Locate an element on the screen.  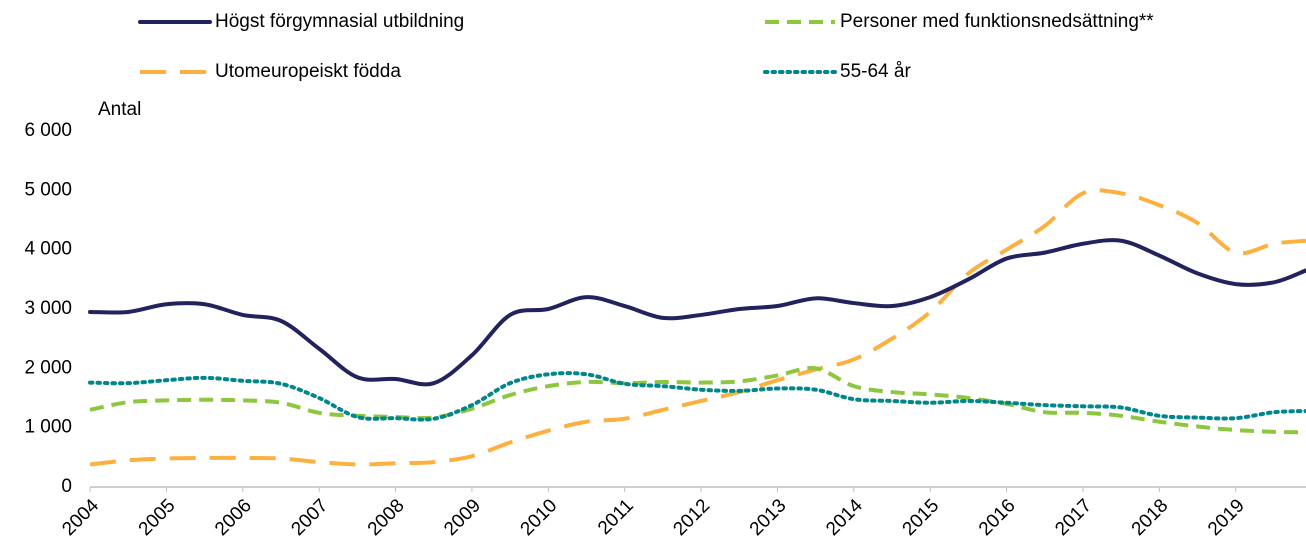
y-tick-label: 6 000 is located at coordinates (48, 130).